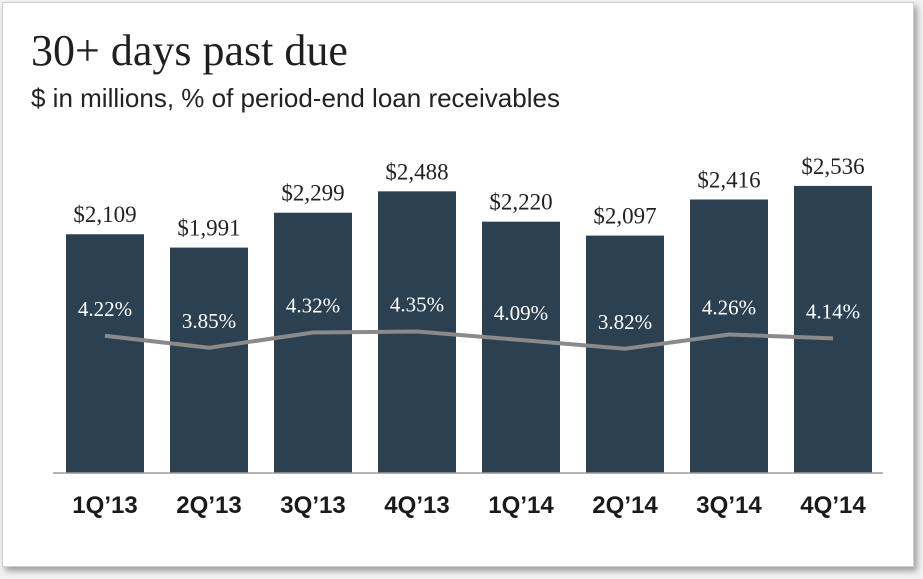 This screenshot has width=923, height=579. I want to click on bar-value-label: $1,991, so click(208, 228).